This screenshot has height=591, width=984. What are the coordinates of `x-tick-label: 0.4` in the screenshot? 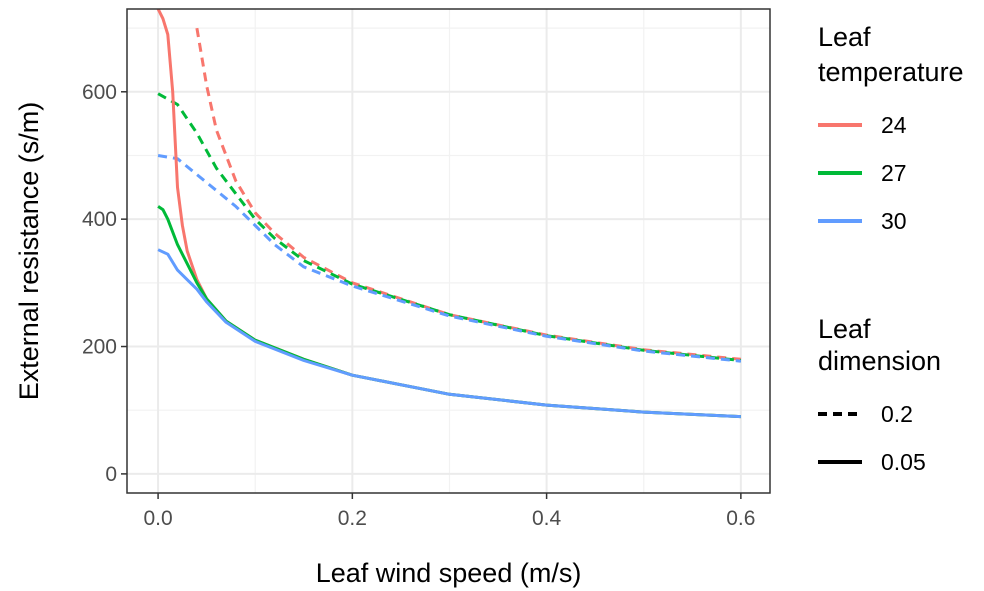 It's located at (547, 518).